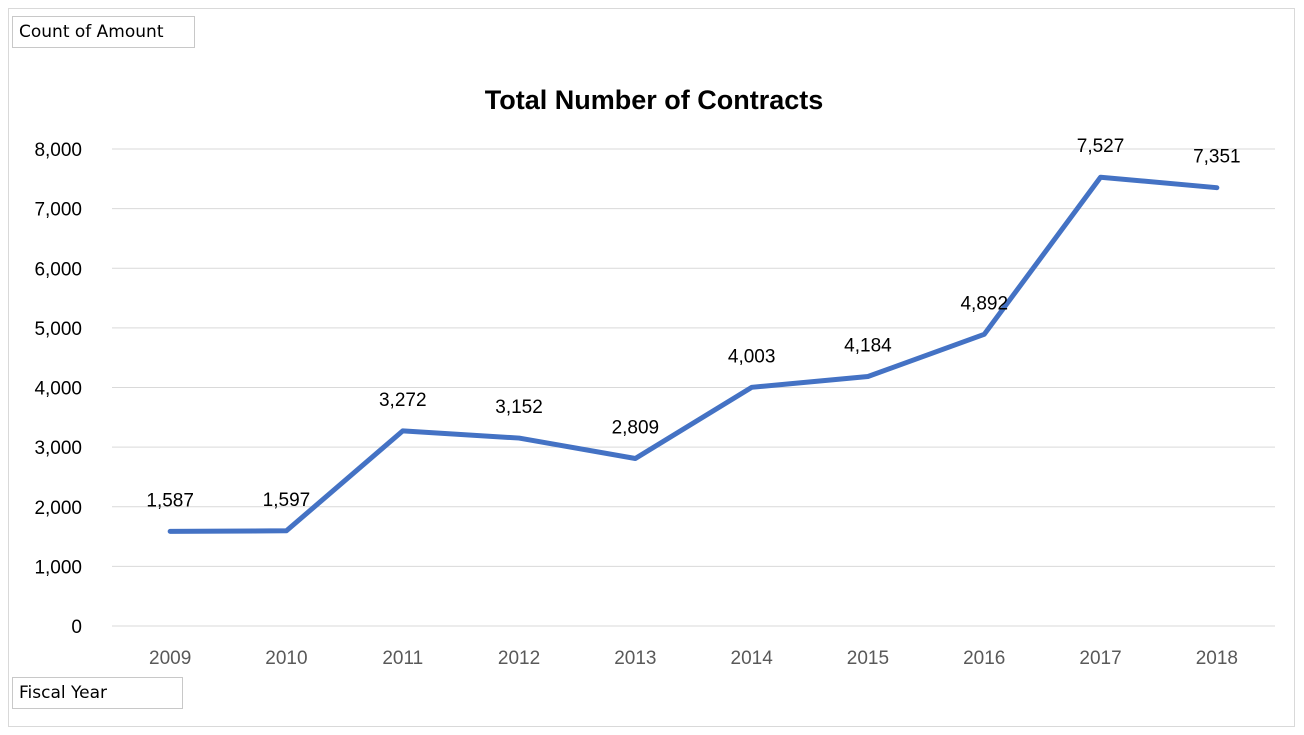  What do you see at coordinates (287, 500) in the screenshot?
I see `data-label: 1,597` at bounding box center [287, 500].